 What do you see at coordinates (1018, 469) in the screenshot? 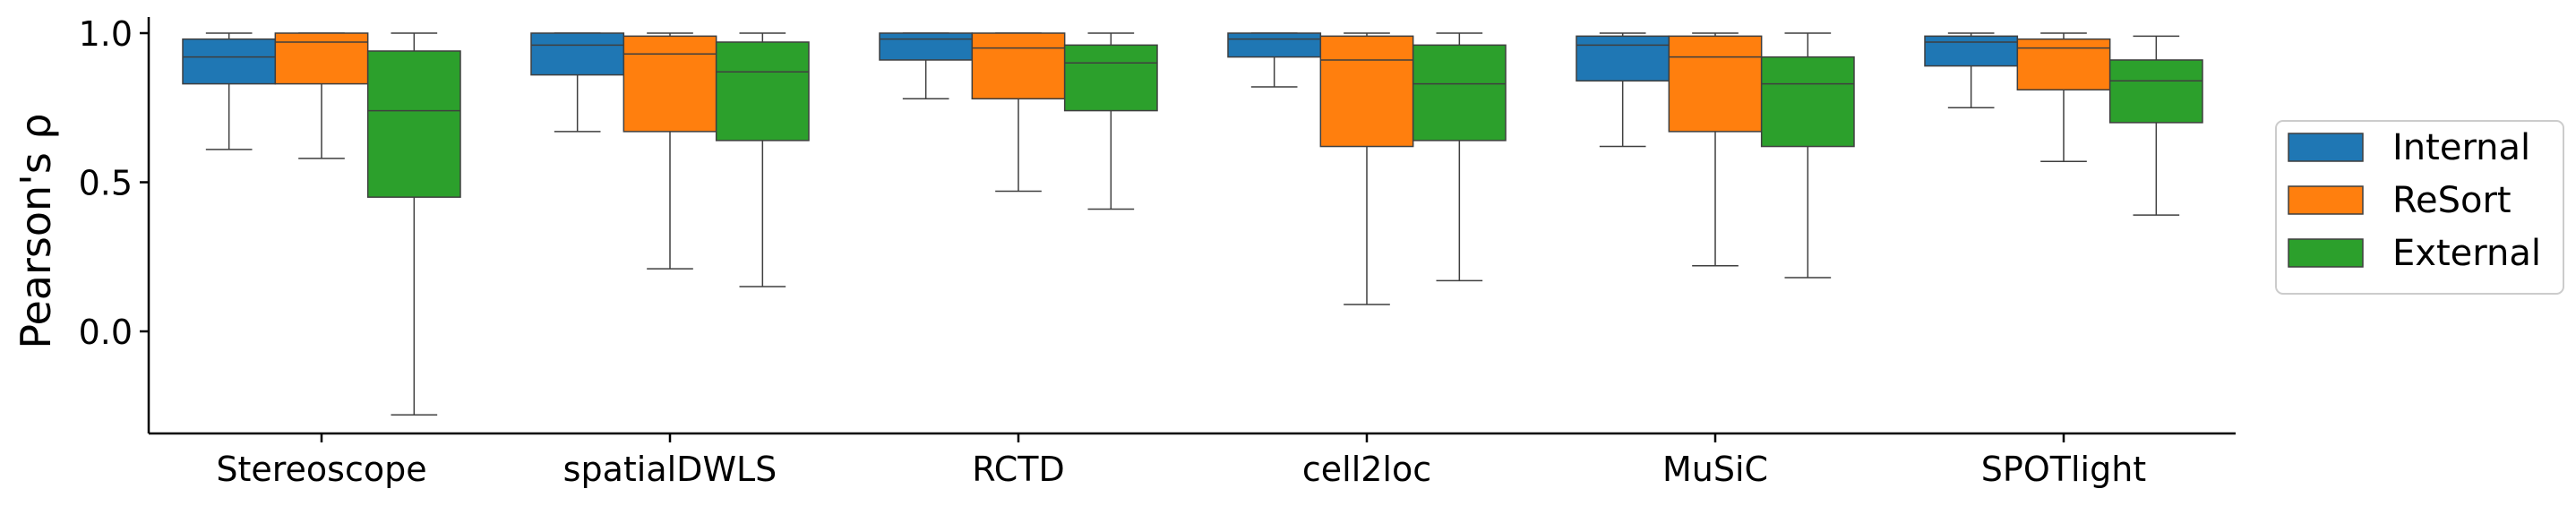
I see `x-tick-label-rctd: RCTD` at bounding box center [1018, 469].